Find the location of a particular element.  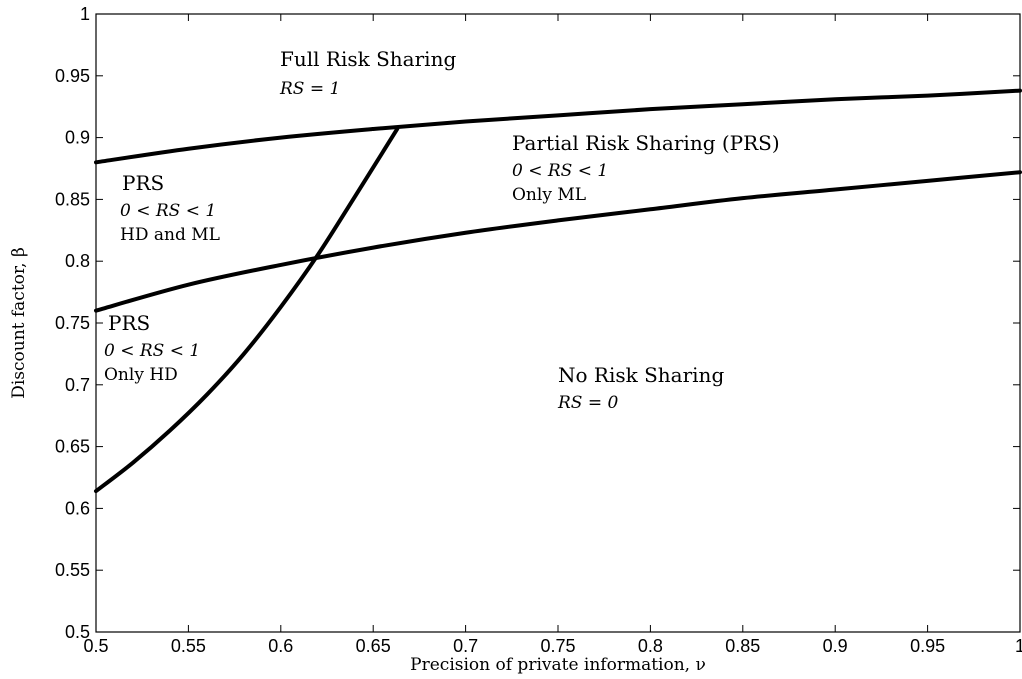

y-tick-label: 0.95 is located at coordinates (72, 76).